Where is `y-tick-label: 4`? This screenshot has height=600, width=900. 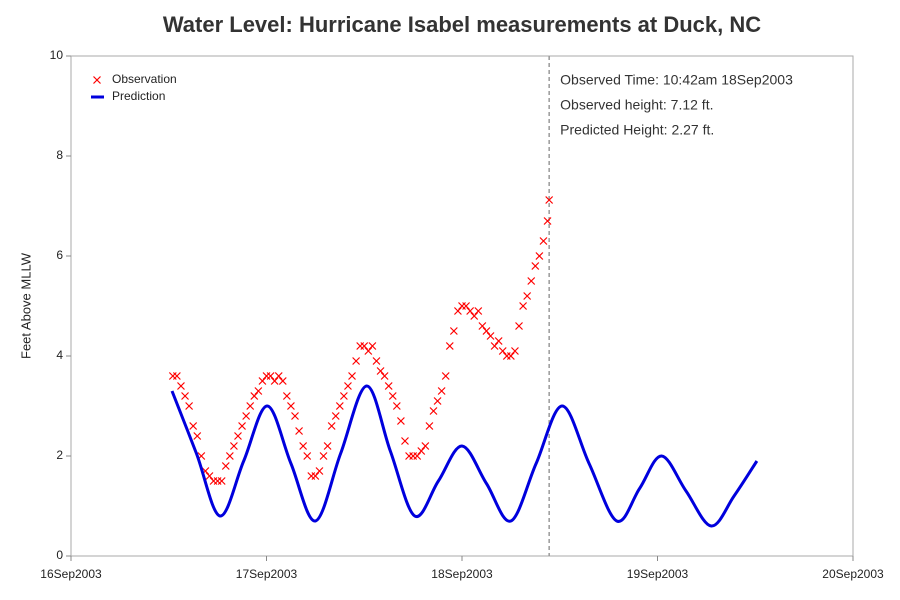
y-tick-label: 4 is located at coordinates (59, 355).